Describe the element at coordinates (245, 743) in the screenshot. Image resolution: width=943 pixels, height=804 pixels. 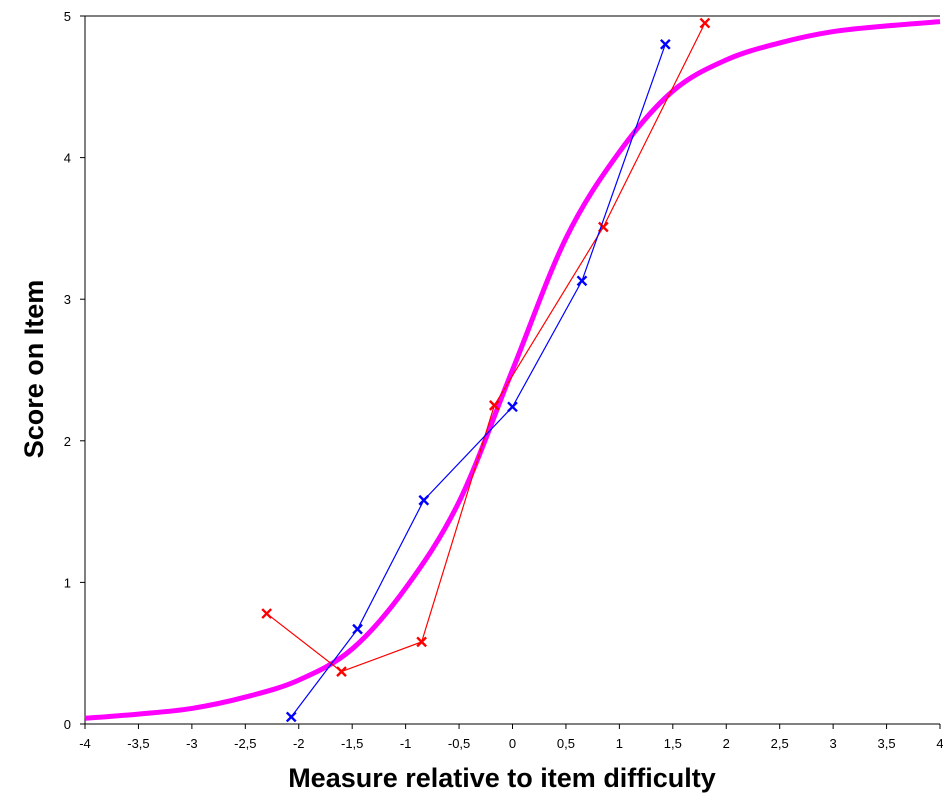
I see `x-tick-label: -2,5` at that location.